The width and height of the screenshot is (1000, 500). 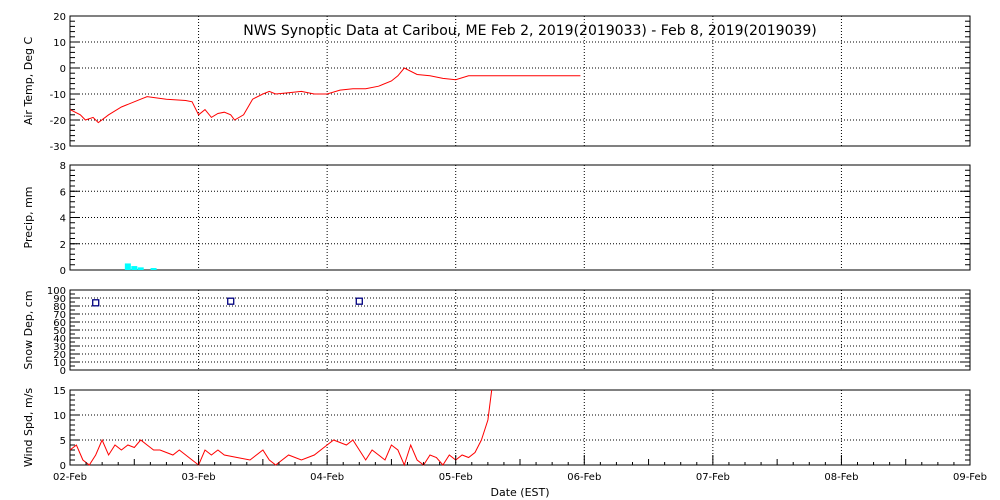 I want to click on y-tick-label: -20, so click(x=58, y=121).